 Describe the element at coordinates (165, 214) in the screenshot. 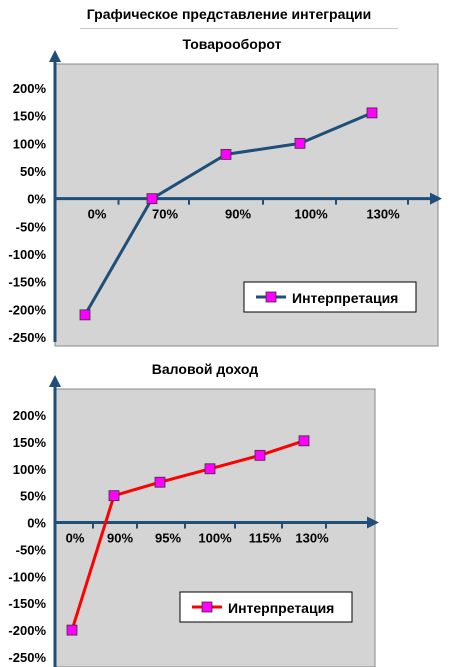

I see `x-tick-label: 70%` at that location.